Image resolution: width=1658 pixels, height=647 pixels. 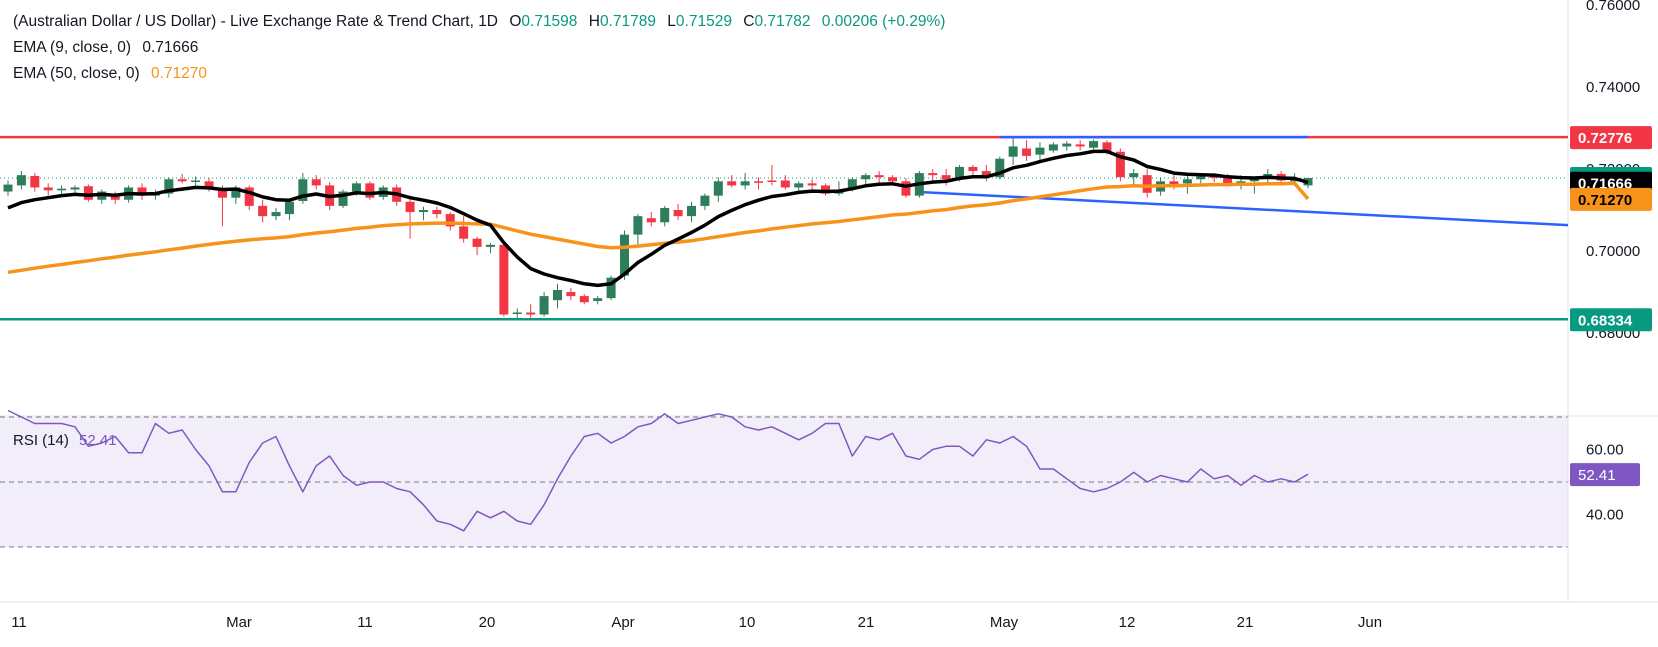 I want to click on ema9-value: 0.71666, so click(x=170, y=47).